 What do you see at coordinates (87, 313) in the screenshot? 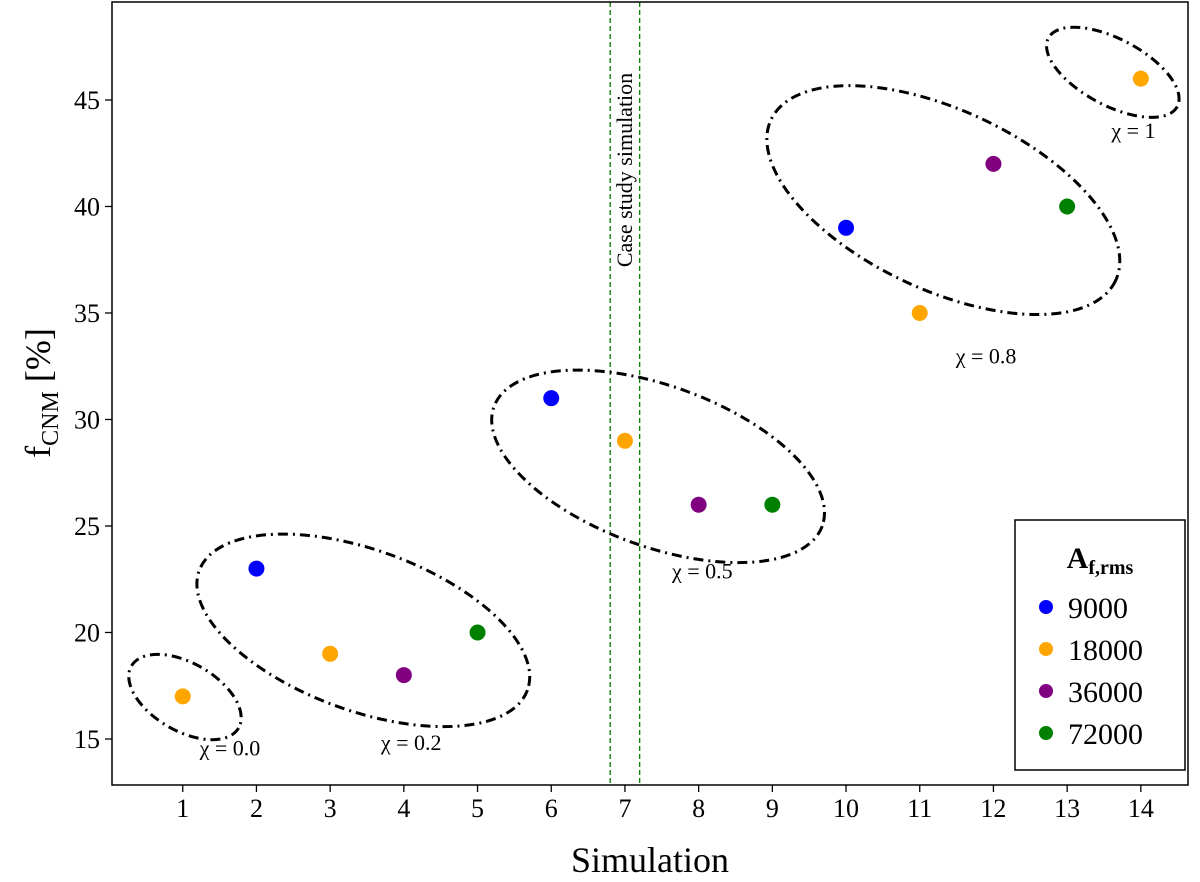
I see `y-tick-label: 35` at bounding box center [87, 313].